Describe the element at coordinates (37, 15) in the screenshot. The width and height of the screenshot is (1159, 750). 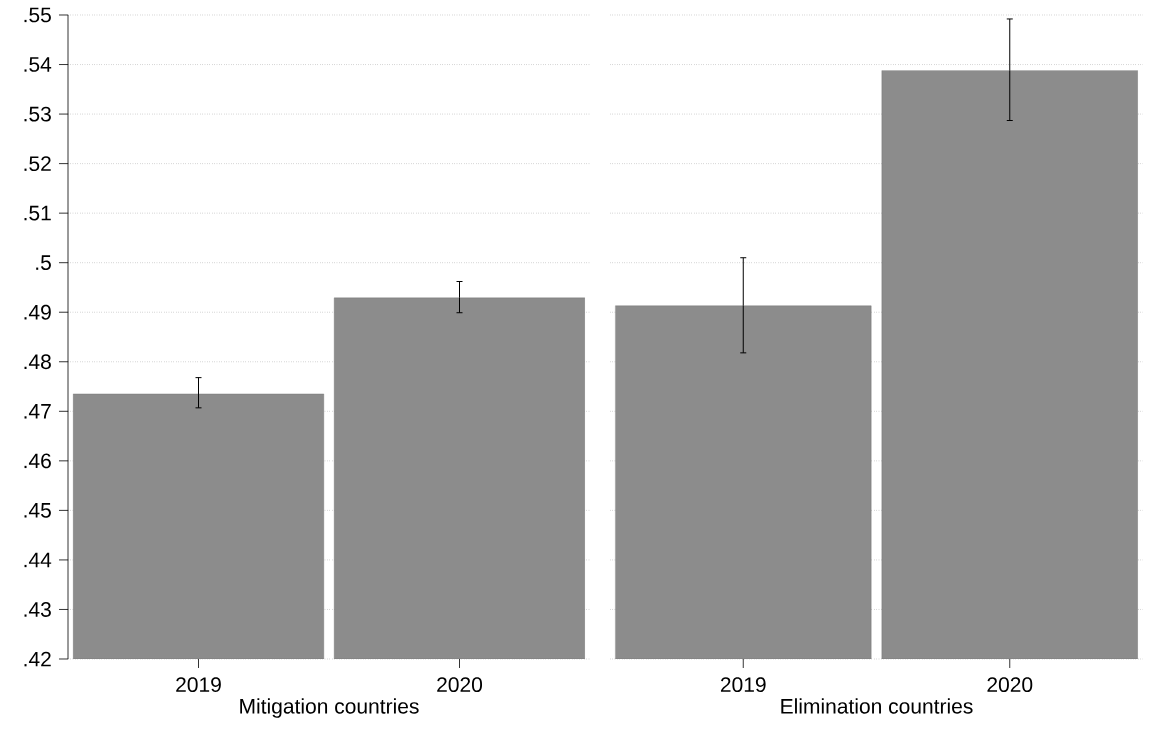
I see `y-tick-label: .55` at that location.